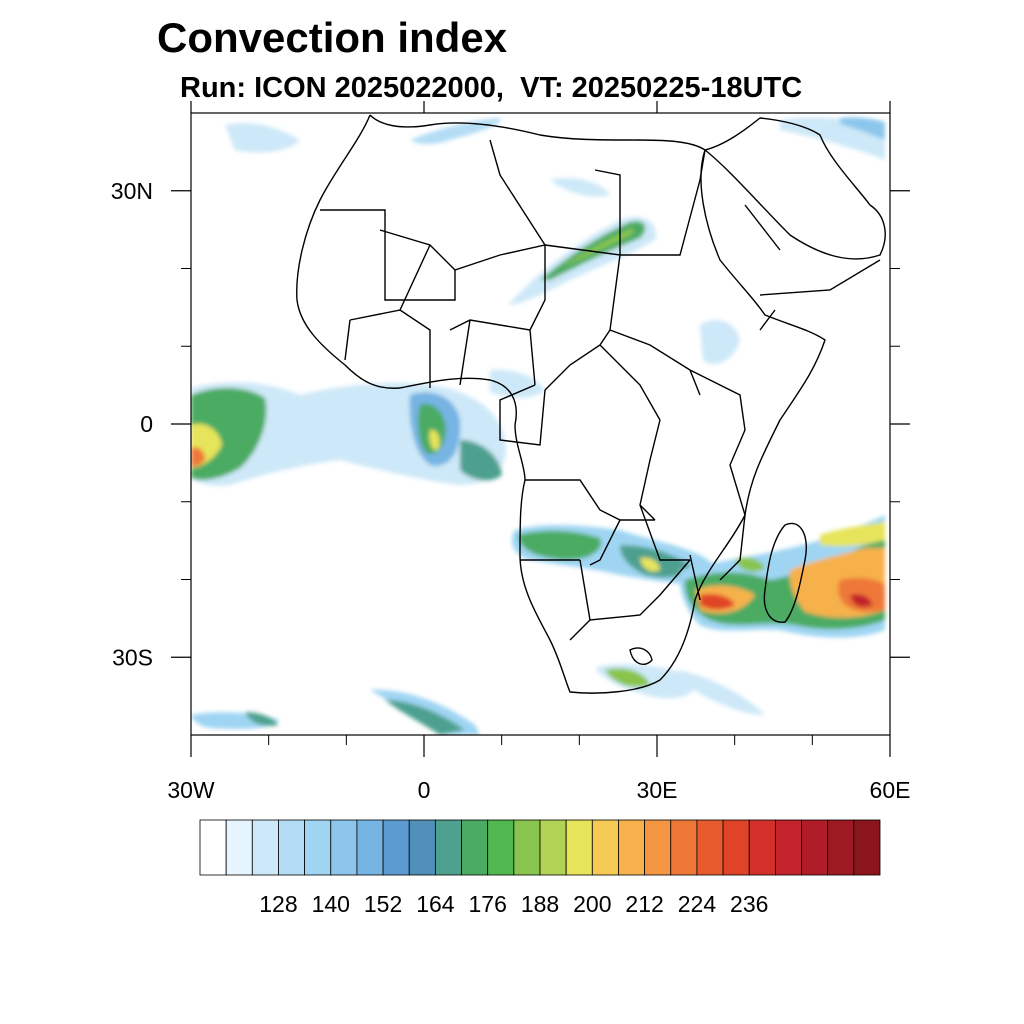  I want to click on colorbar-label: 236, so click(749, 904).